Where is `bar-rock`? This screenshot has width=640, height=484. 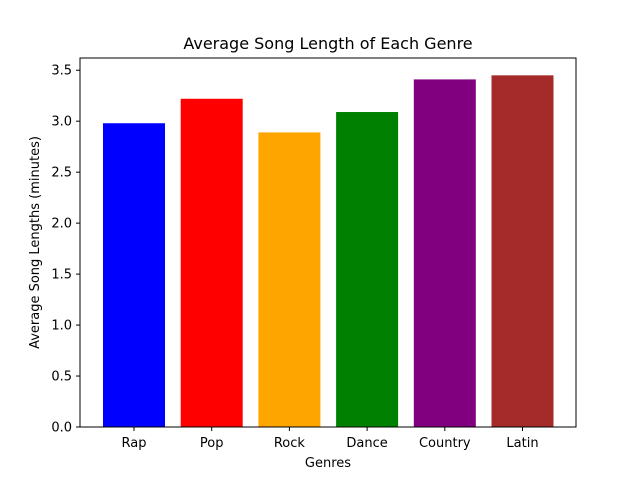
bar-rock is located at coordinates (289, 279).